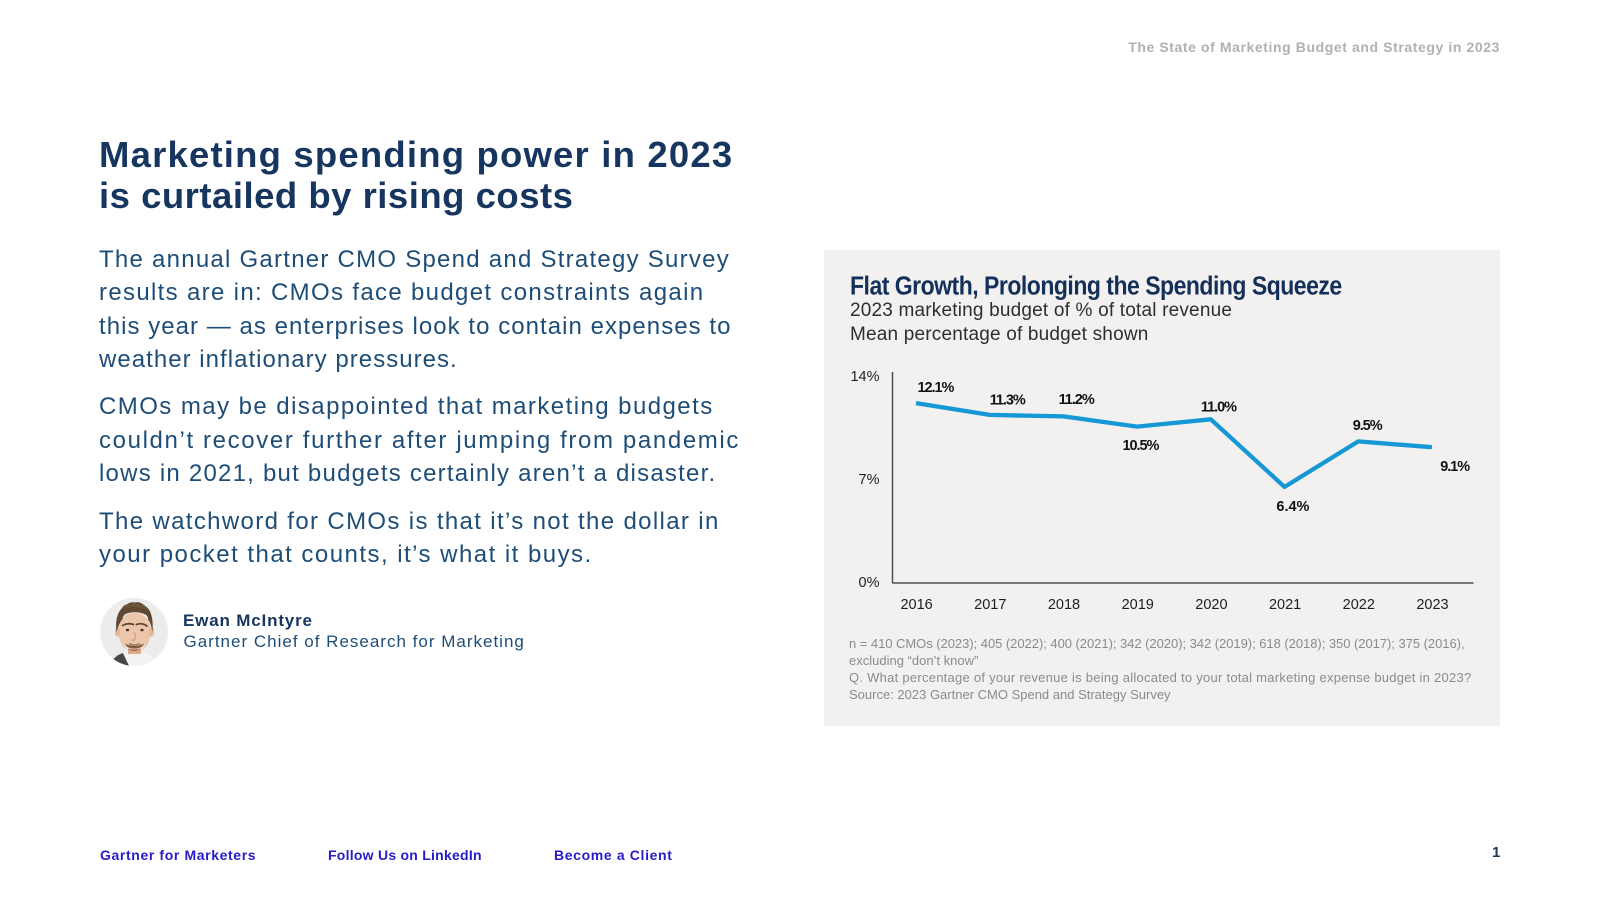 This screenshot has width=1600, height=900. Describe the element at coordinates (869, 480) in the screenshot. I see `svg-text: 7%` at that location.